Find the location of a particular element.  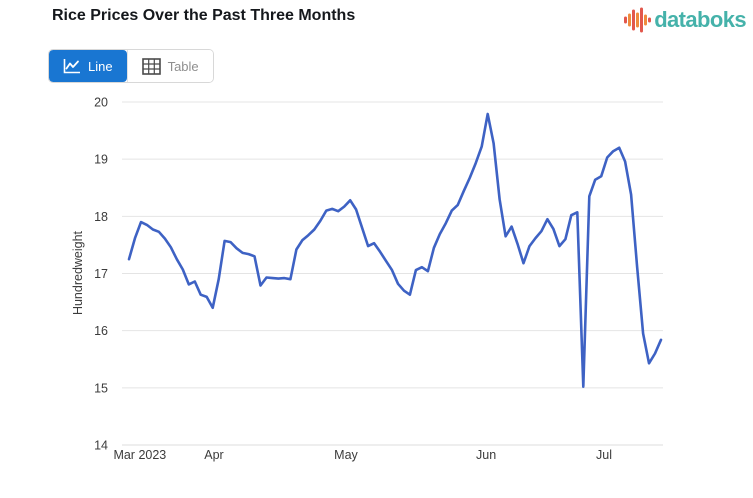

y-tick-label: 18 is located at coordinates (101, 217).